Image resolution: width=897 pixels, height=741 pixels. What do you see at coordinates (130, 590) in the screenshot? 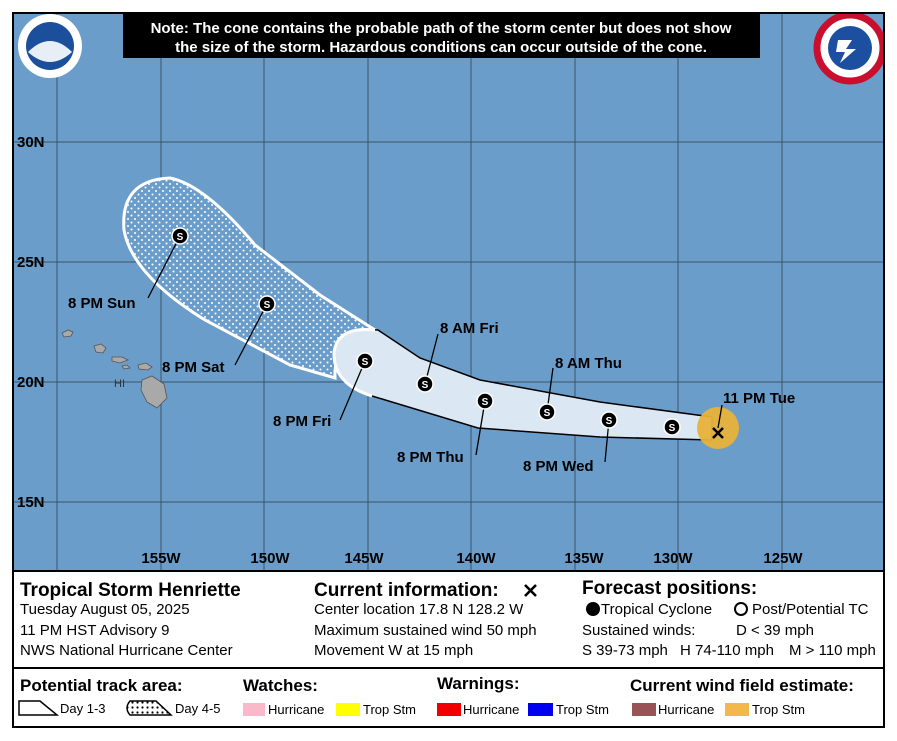
I see `storm-title: Tropical Storm Henriette` at bounding box center [130, 590].